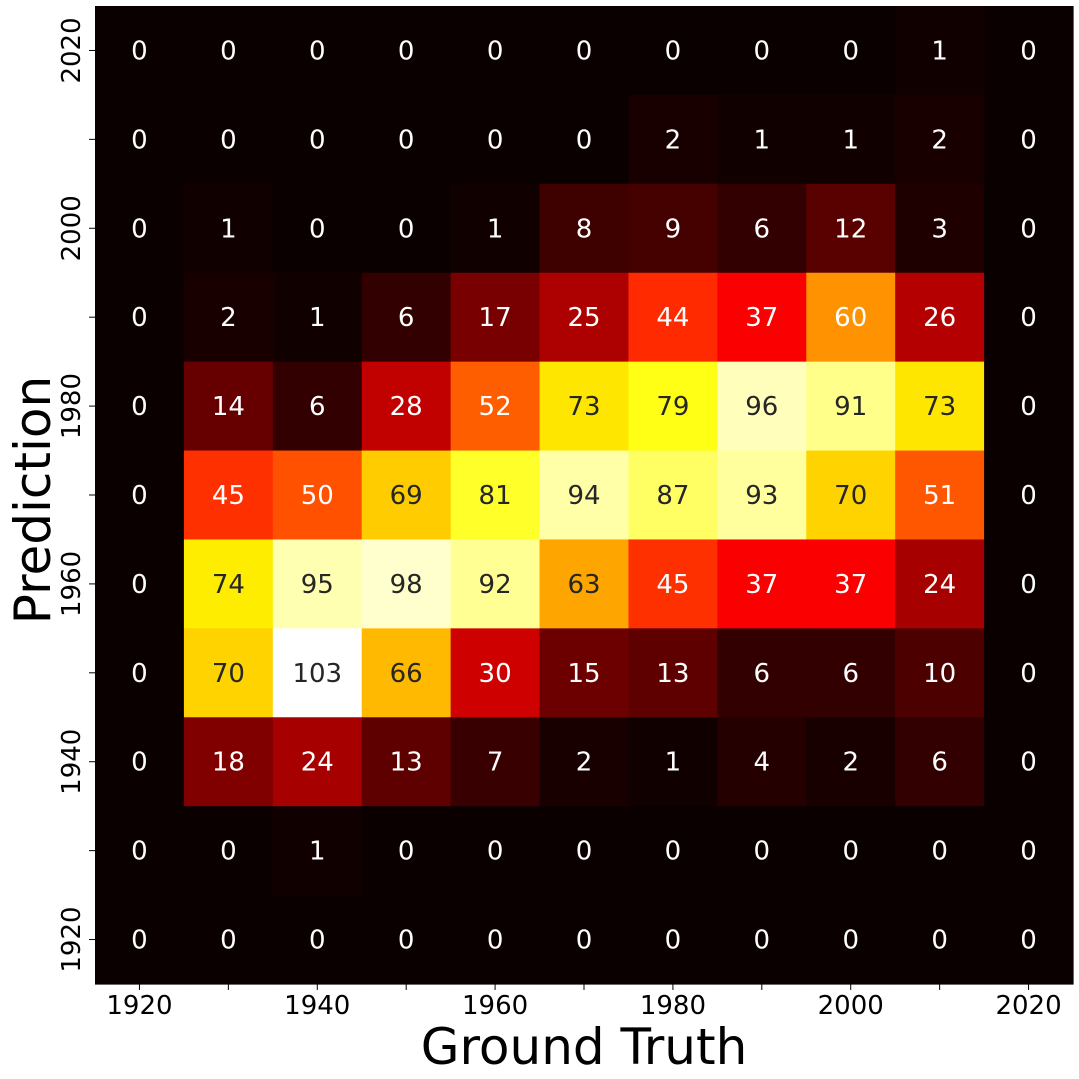 The height and width of the screenshot is (1079, 1079). Describe the element at coordinates (672, 496) in the screenshot. I see `cell-value-label: 87` at that location.